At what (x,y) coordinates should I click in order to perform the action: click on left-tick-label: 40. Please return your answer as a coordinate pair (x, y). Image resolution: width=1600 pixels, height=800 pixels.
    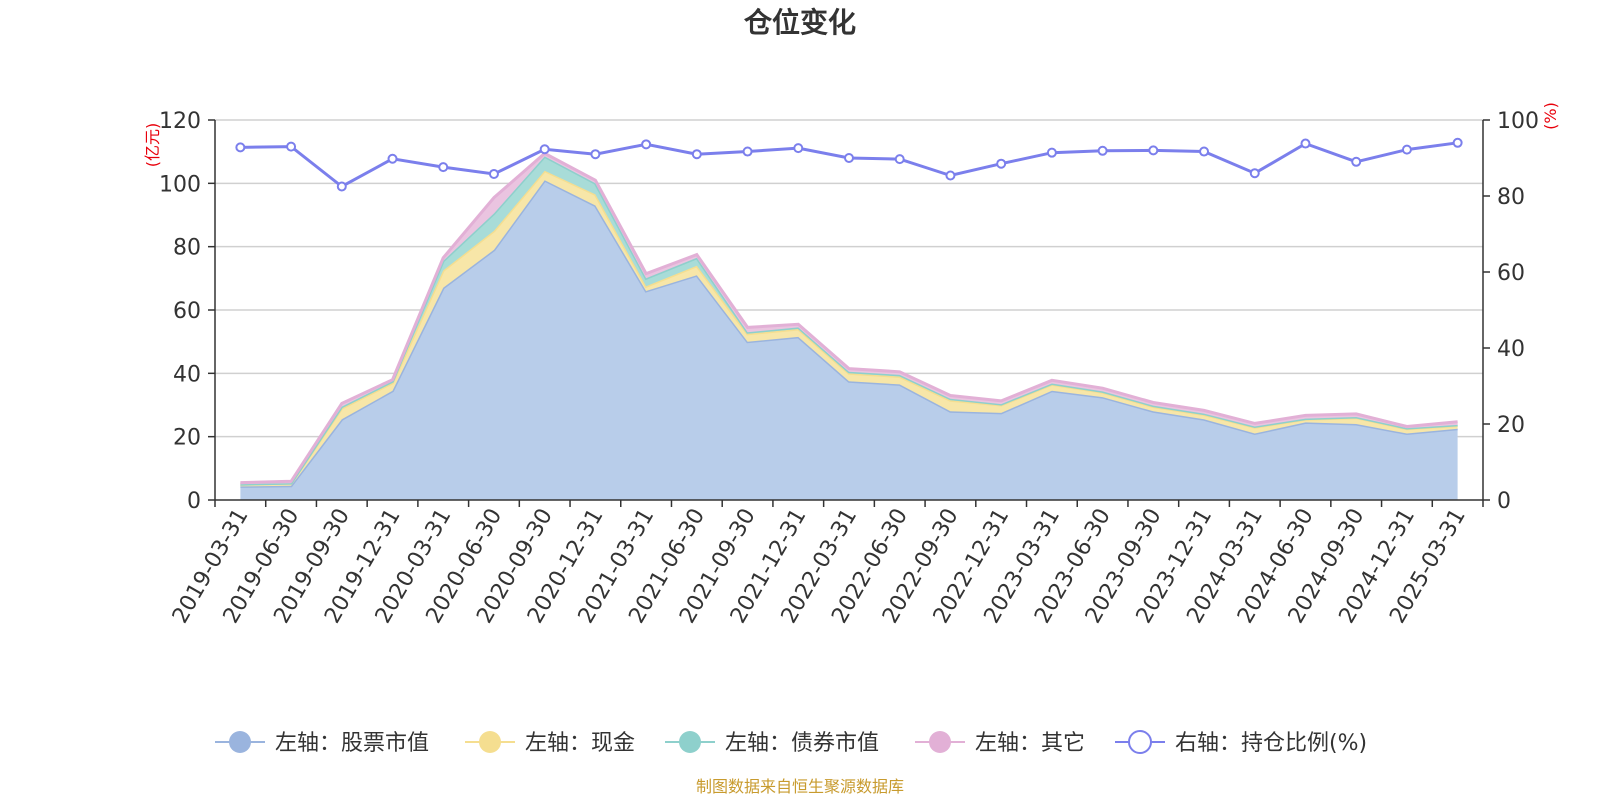
    Looking at the image, I should click on (187, 374).